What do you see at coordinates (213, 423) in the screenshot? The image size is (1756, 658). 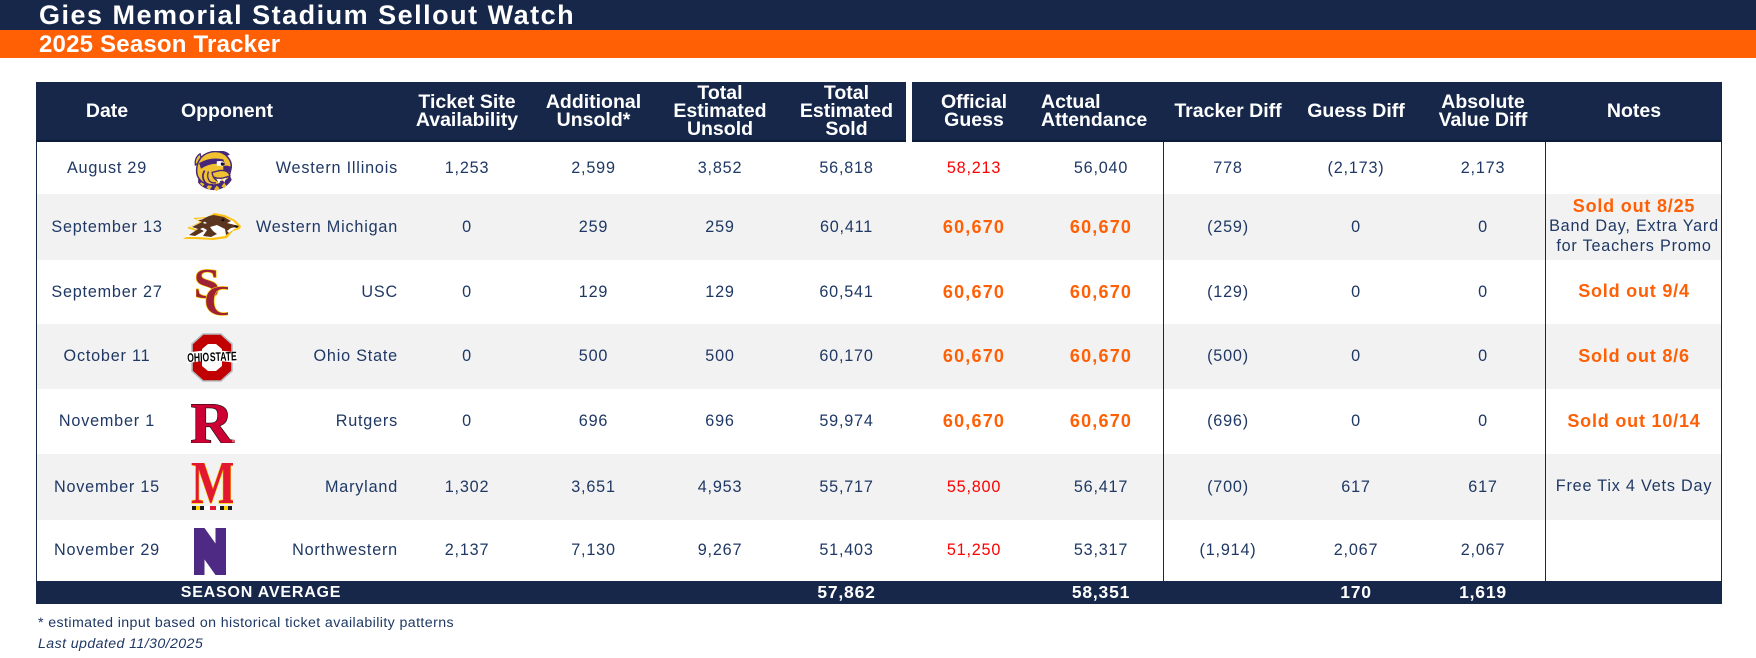 I see `svg-text: R` at bounding box center [213, 423].